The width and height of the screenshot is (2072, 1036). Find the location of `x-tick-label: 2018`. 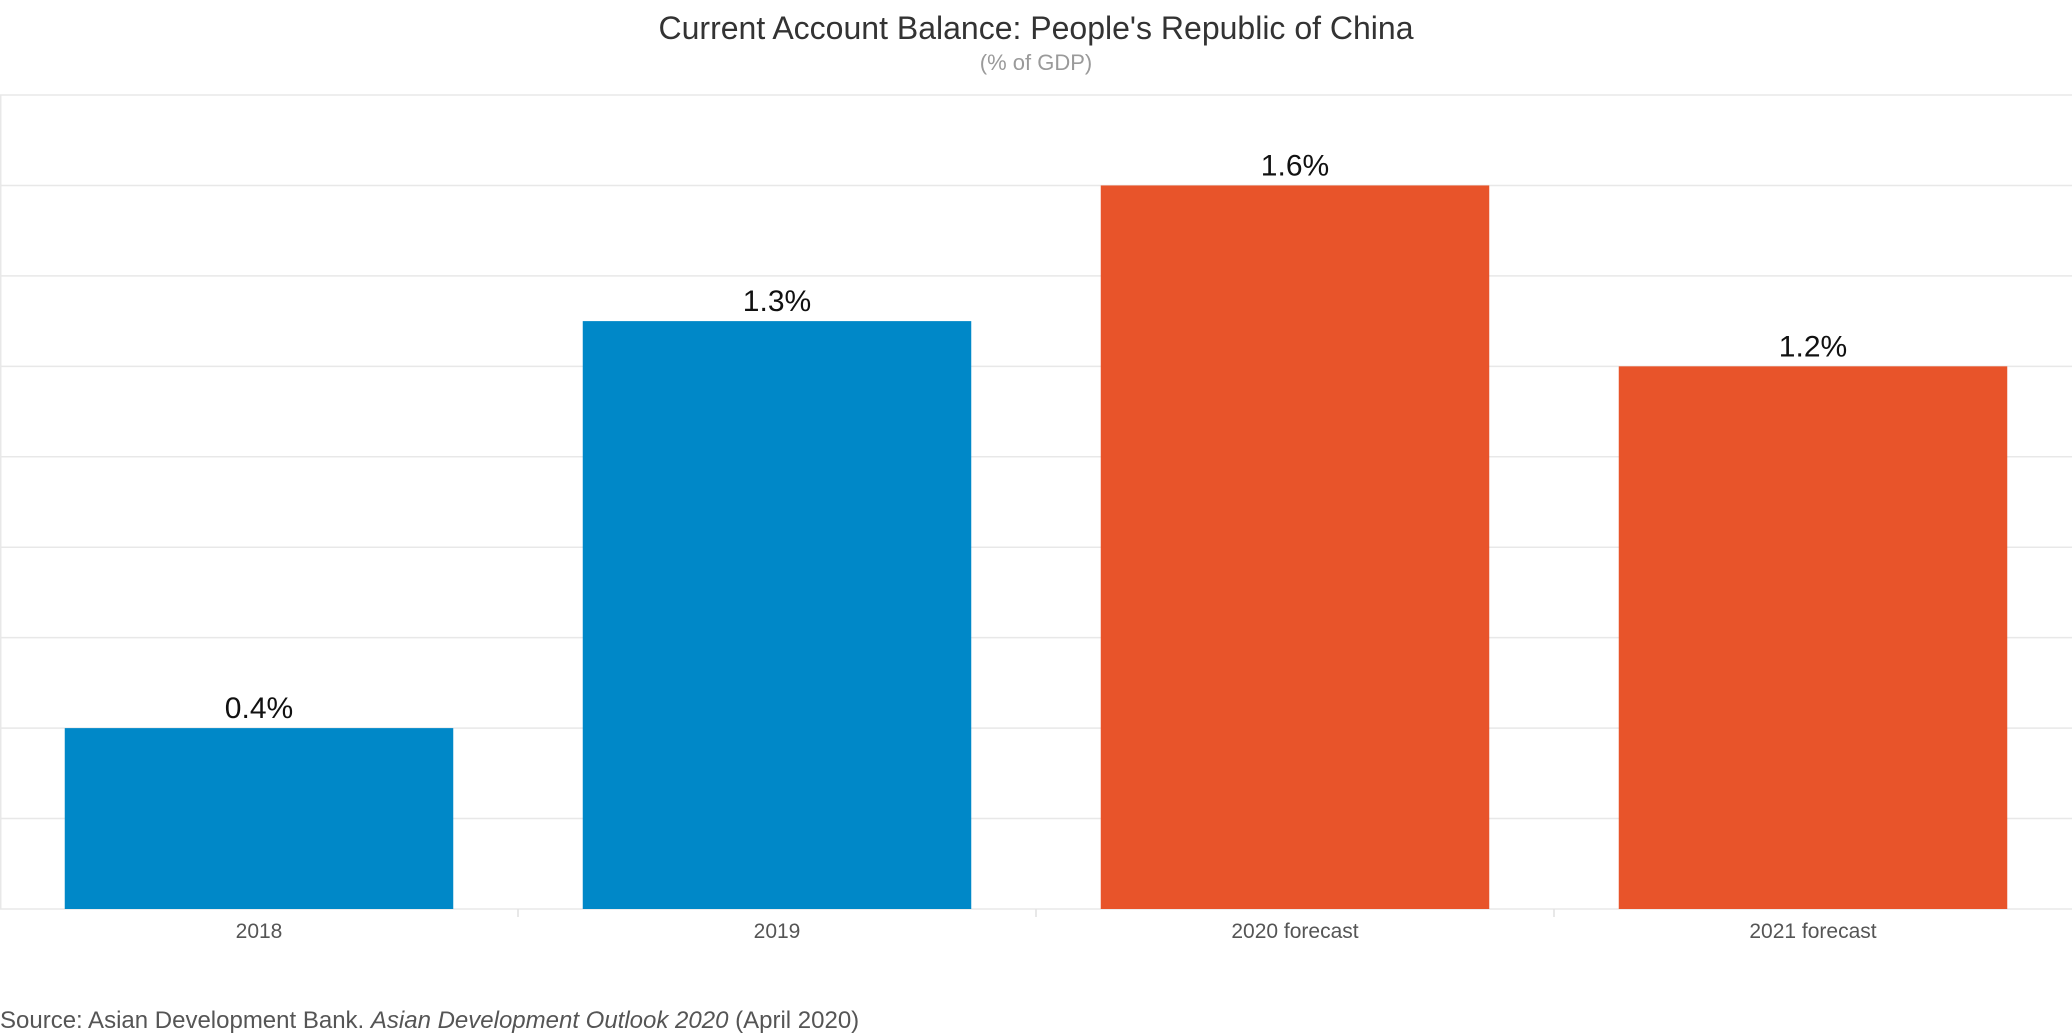

x-tick-label: 2018 is located at coordinates (259, 931).